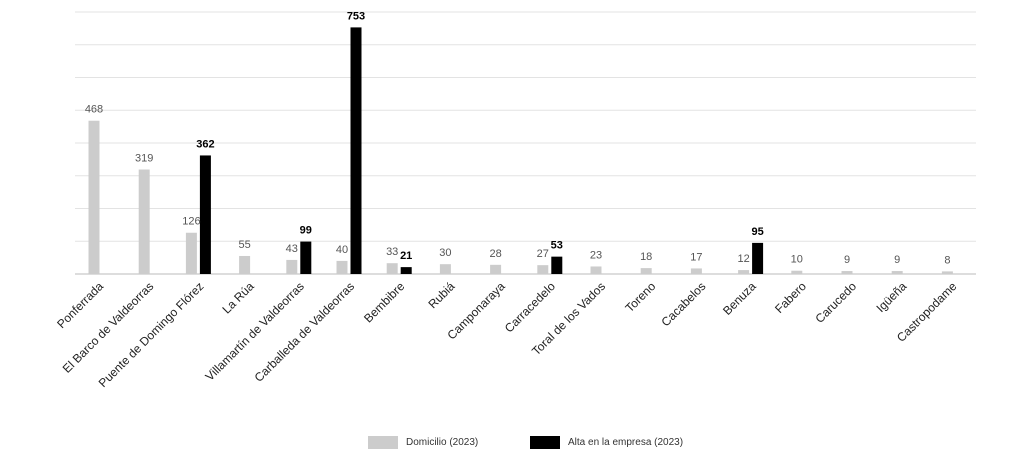 This screenshot has width=1024, height=452. Describe the element at coordinates (342, 250) in the screenshot. I see `data-label-domicilio: 40` at that location.